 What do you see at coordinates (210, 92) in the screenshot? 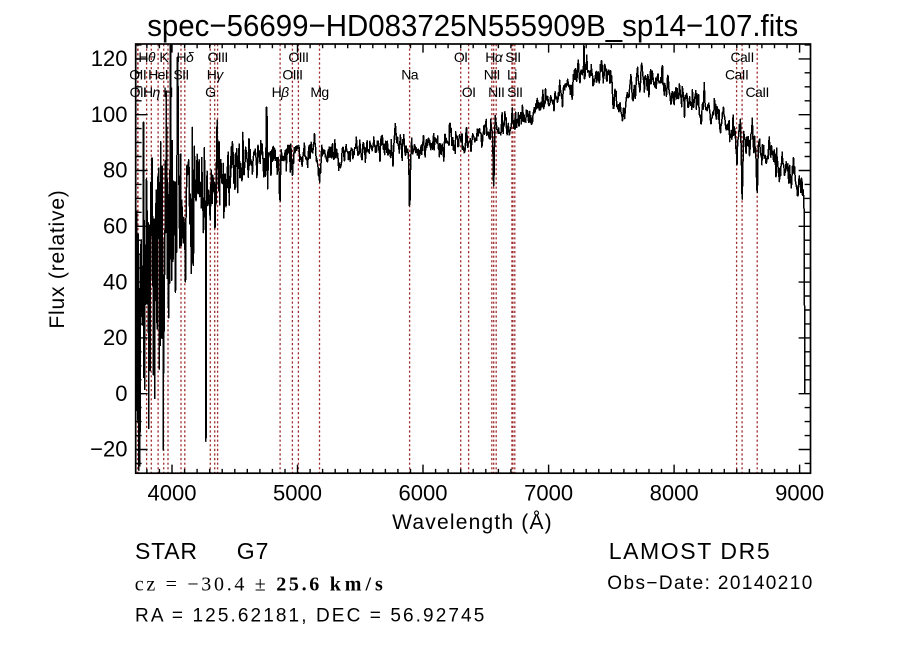
I see `svg-text: G` at bounding box center [210, 92].